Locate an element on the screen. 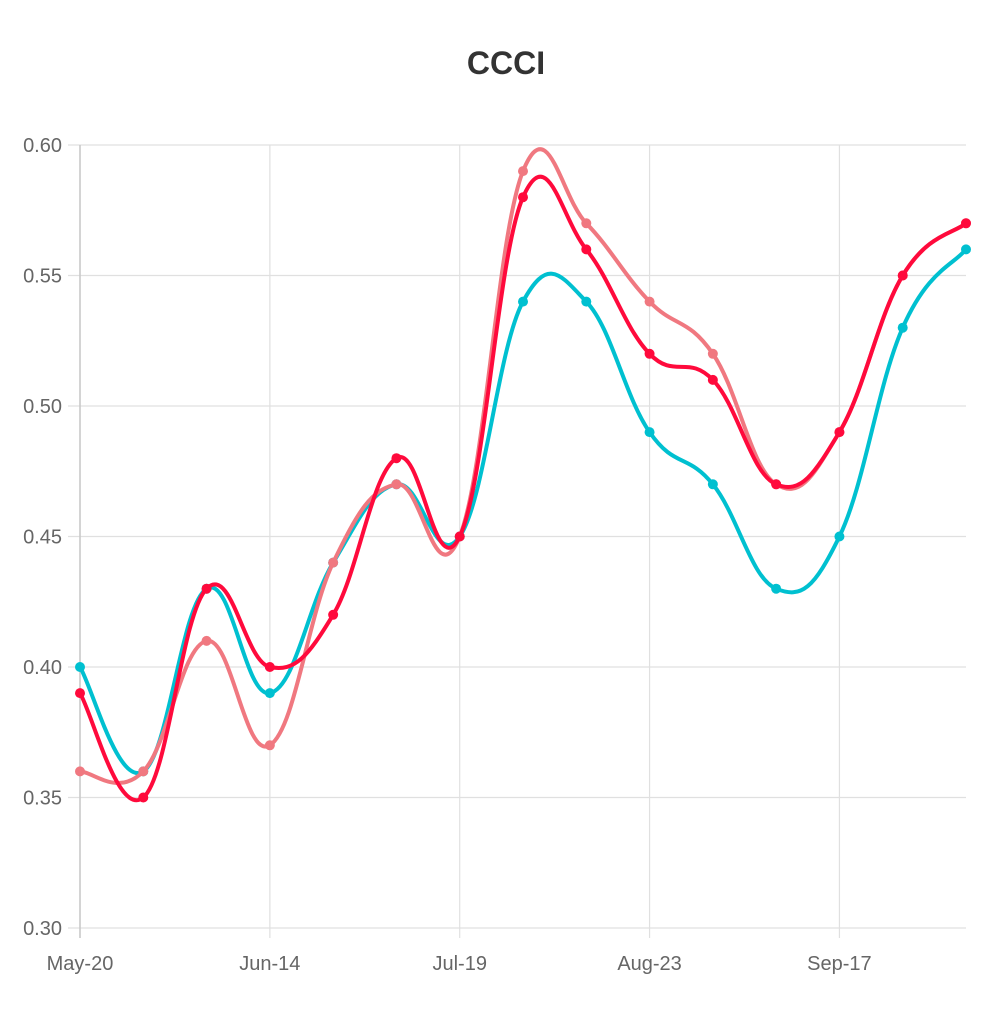  y-tick-label: 0.40 is located at coordinates (42, 668).